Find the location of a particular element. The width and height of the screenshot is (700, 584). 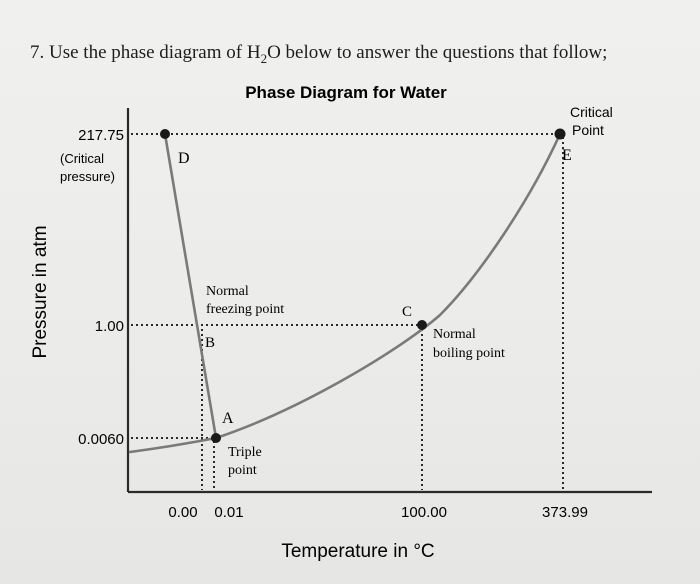

x-tick-0-00: 0.00 is located at coordinates (182, 512).